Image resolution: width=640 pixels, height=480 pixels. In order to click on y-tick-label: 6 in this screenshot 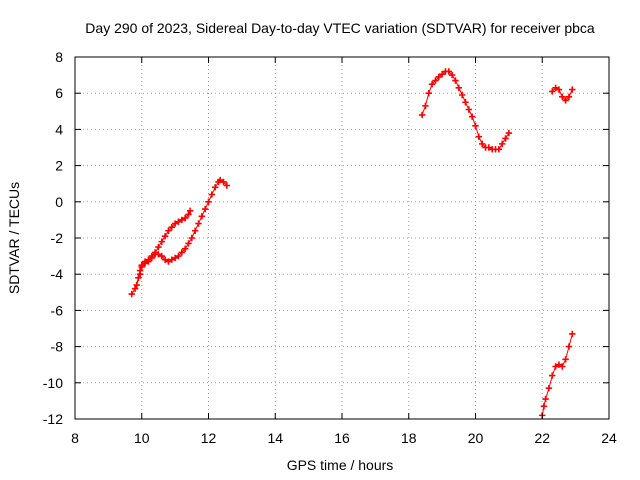, I will do `click(59, 93)`.